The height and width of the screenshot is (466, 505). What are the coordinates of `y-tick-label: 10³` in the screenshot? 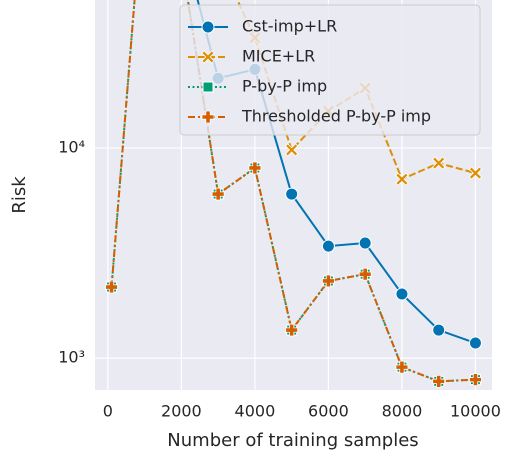 It's located at (71, 357).